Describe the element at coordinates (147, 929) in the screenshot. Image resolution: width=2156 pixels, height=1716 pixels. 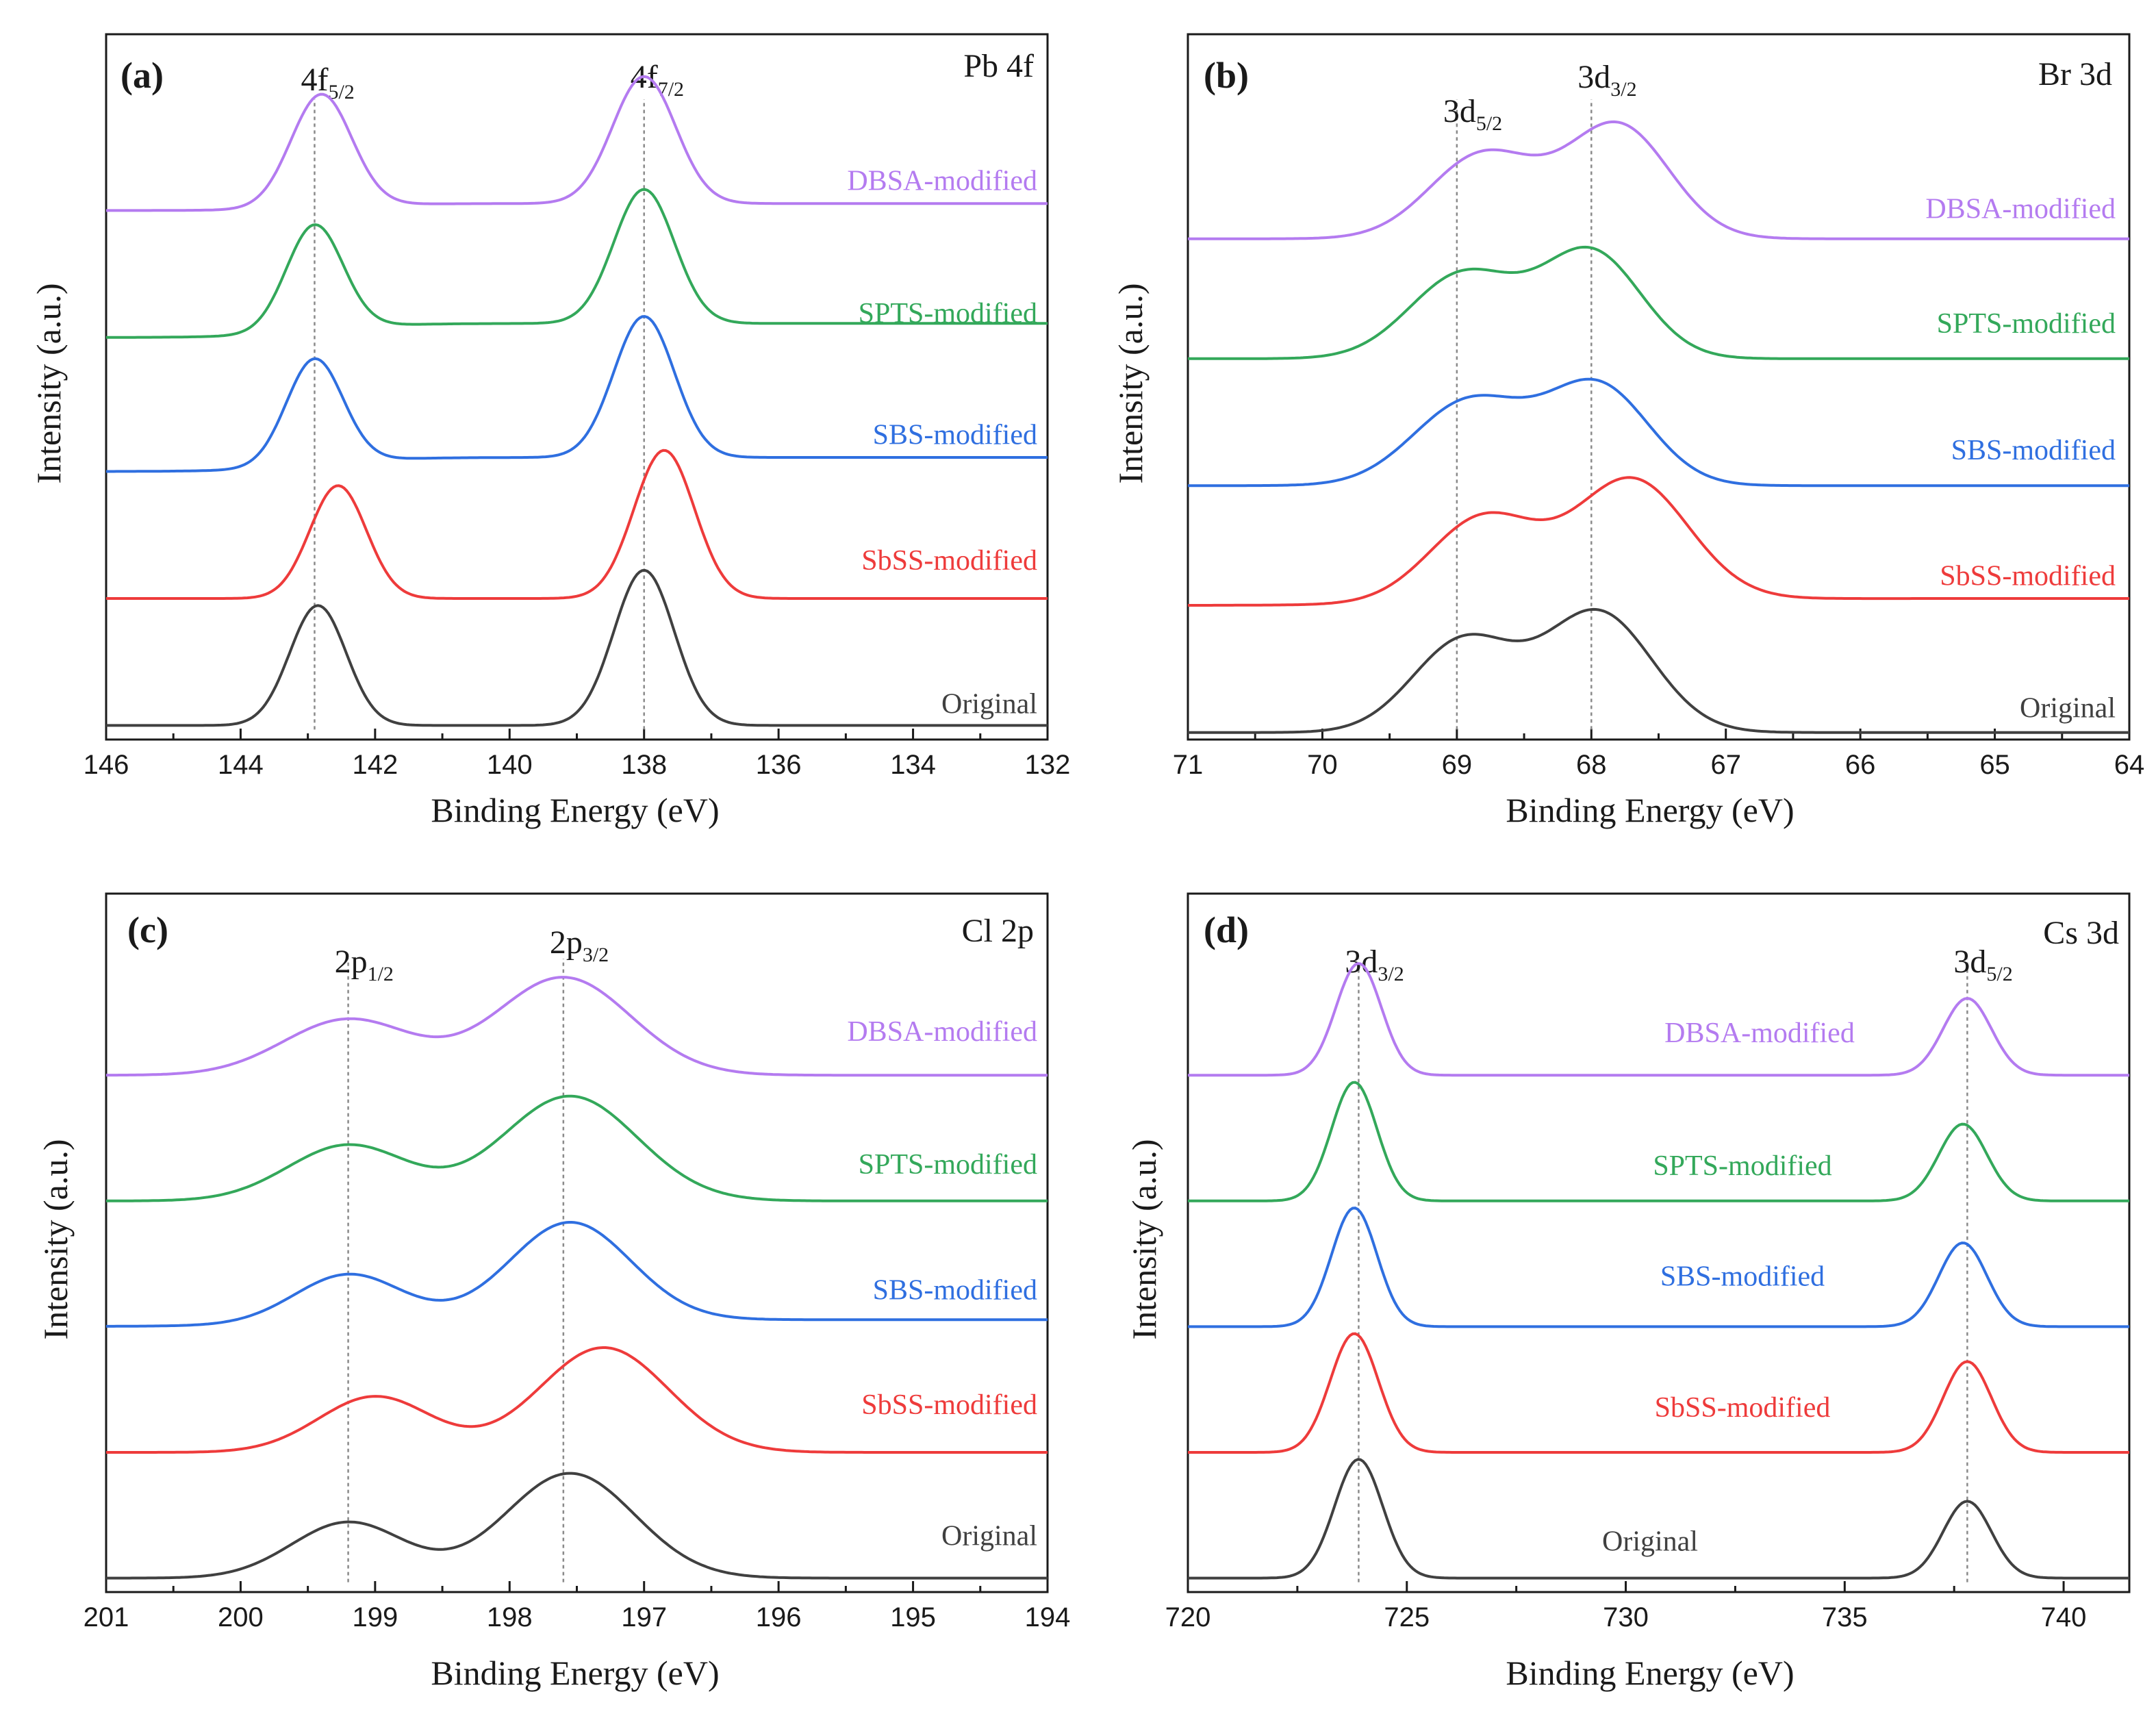
I see `panel-letter: (c)` at that location.